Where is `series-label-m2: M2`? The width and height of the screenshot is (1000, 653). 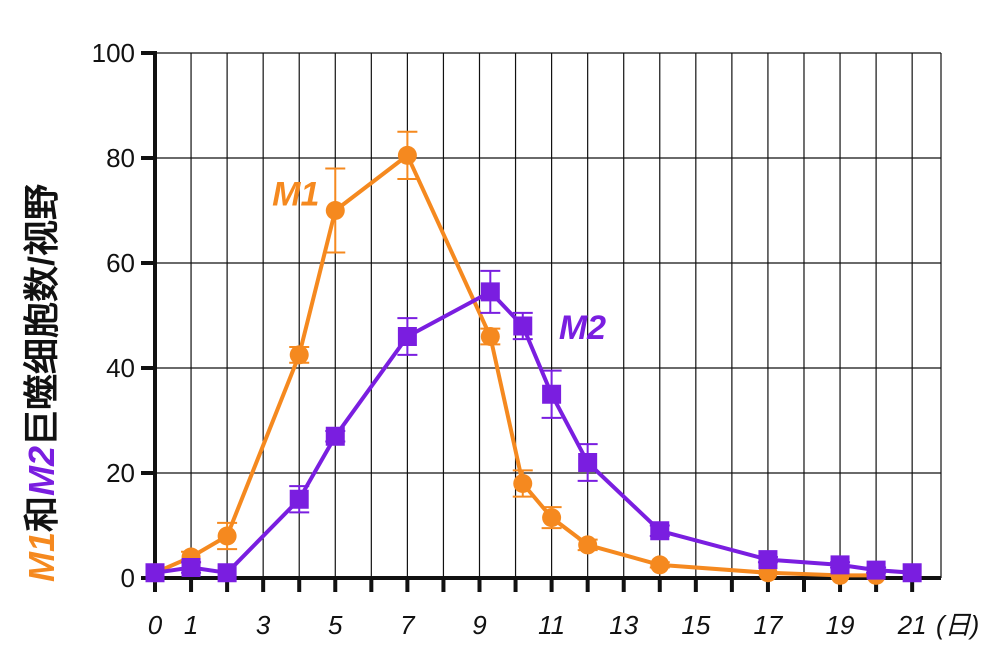
series-label-m2: M2 is located at coordinates (582, 328).